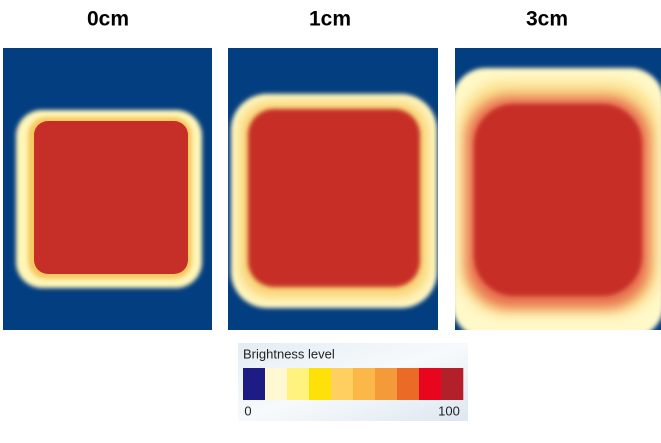 Image resolution: width=661 pixels, height=443 pixels. What do you see at coordinates (289, 353) in the screenshot?
I see `legend-title: Brightness level` at bounding box center [289, 353].